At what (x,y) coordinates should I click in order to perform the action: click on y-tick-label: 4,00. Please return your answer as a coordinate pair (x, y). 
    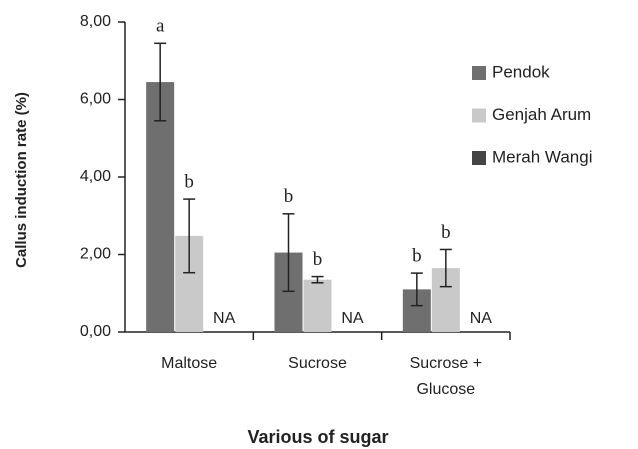
    Looking at the image, I should click on (95, 176).